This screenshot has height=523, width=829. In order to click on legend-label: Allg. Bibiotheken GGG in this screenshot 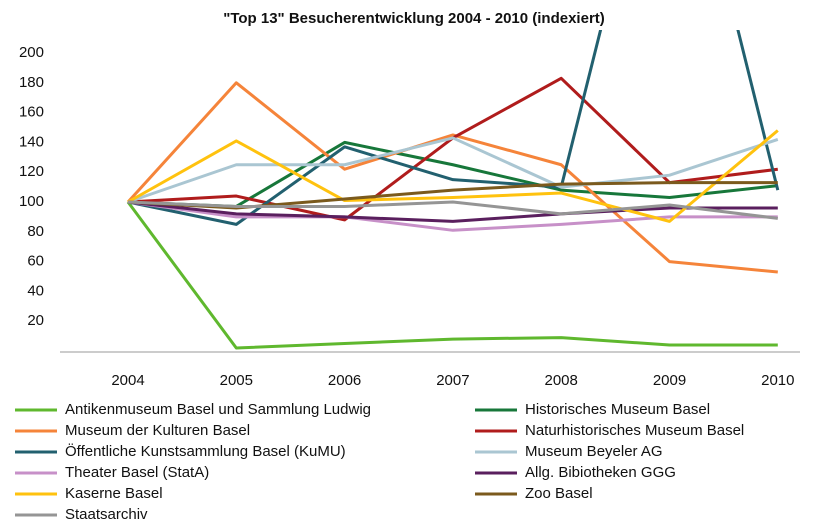, I will do `click(600, 472)`.